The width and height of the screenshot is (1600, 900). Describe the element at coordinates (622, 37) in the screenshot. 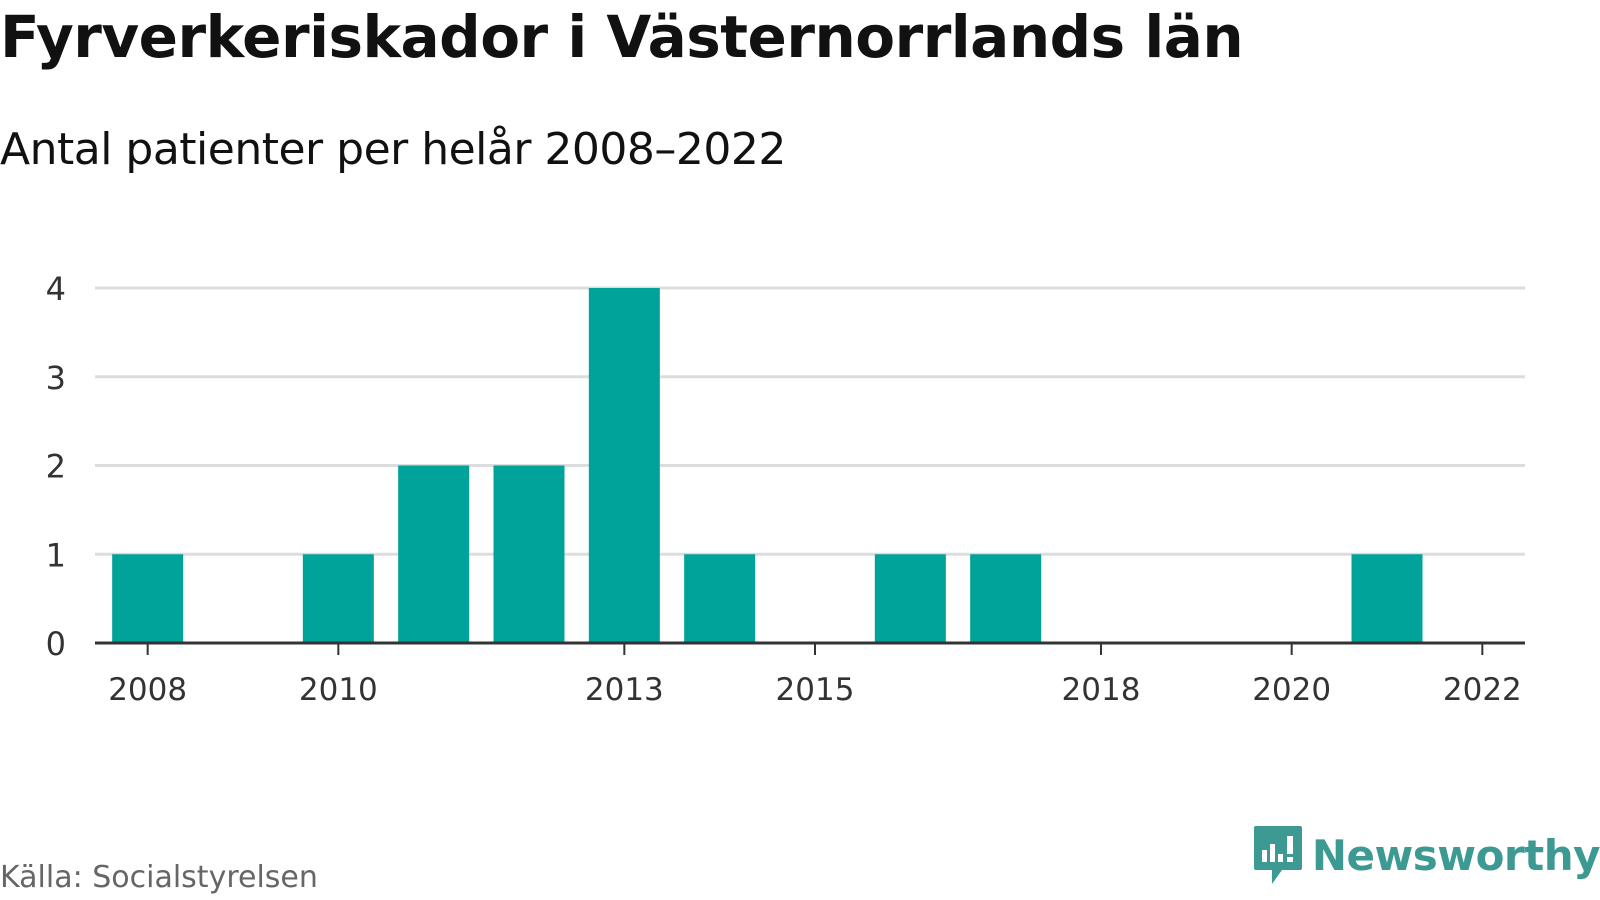

I see `chart-title: Fyrverkeriskador i Västernorrlands län` at that location.